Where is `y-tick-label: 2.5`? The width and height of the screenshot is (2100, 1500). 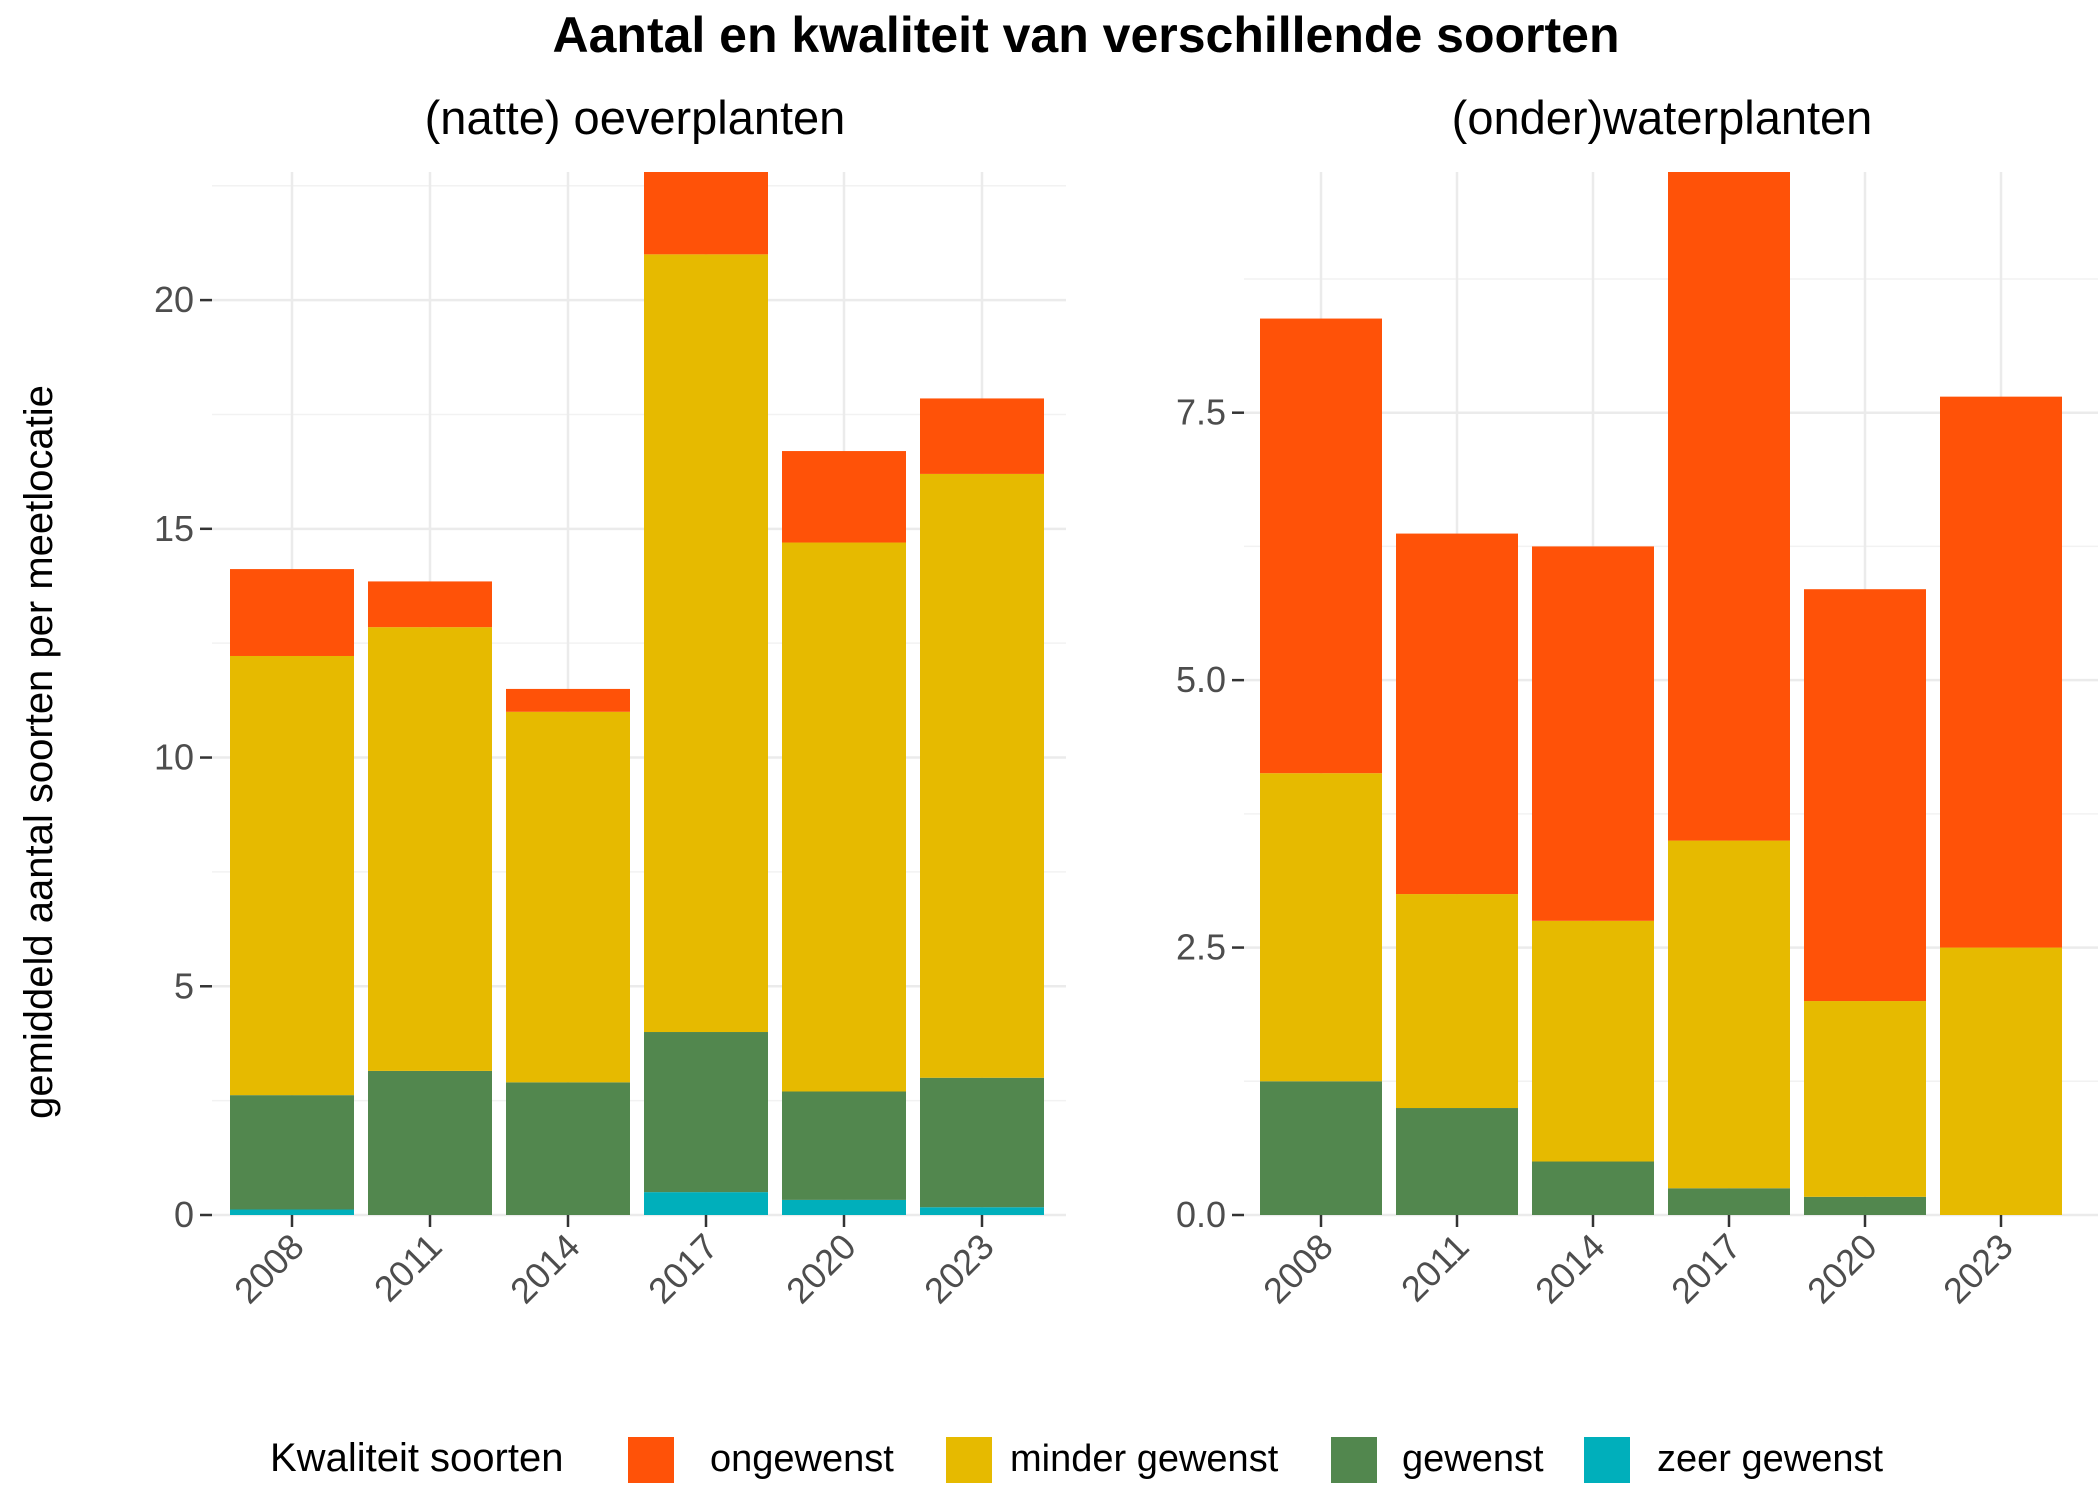
y-tick-label: 2.5 is located at coordinates (1201, 947).